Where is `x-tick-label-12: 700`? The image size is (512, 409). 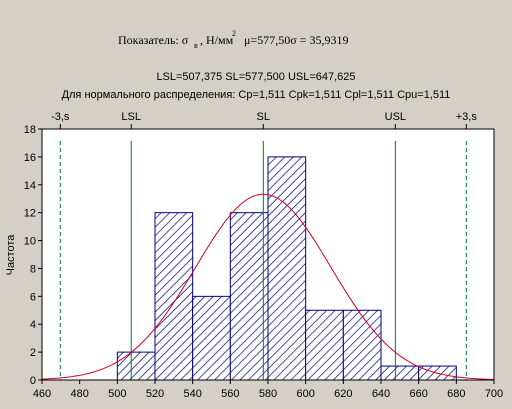 x-tick-label-12: 700 is located at coordinates (494, 394).